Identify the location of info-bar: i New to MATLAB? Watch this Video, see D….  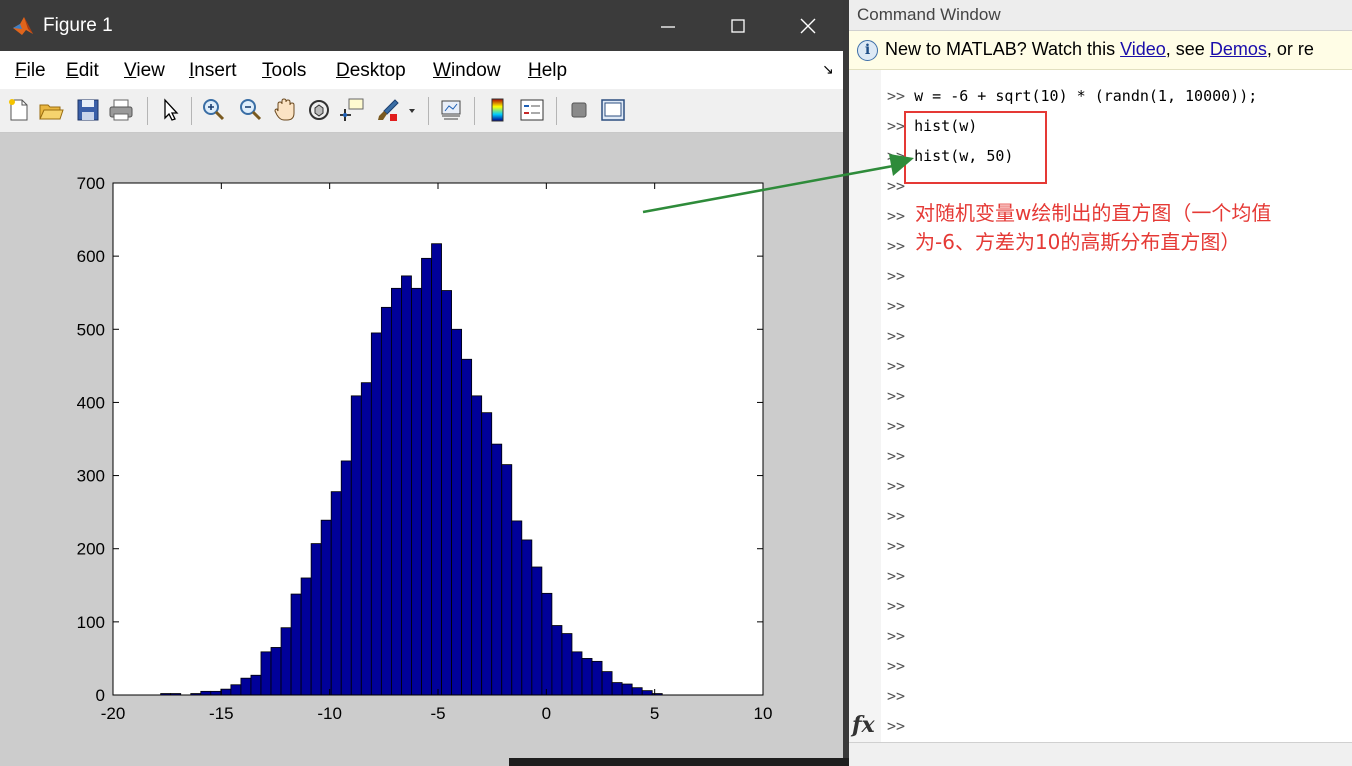
(1100, 50).